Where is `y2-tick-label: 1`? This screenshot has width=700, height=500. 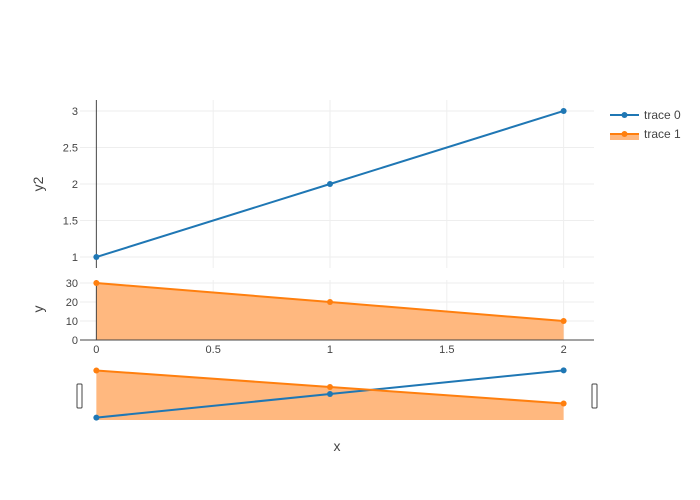 y2-tick-label: 1 is located at coordinates (75, 258).